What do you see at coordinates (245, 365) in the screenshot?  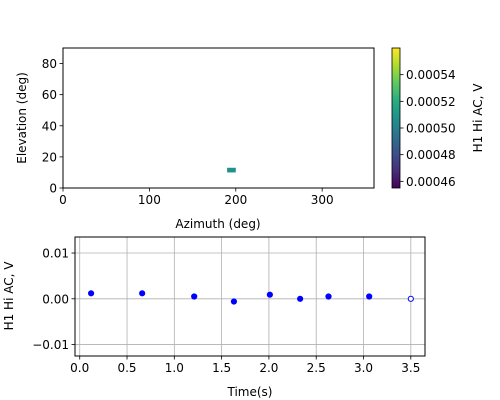 I see `scatter-x-axis: 0.0 0.5 1.0 1.5 2.0 2.5 3.0 3.5` at bounding box center [245, 365].